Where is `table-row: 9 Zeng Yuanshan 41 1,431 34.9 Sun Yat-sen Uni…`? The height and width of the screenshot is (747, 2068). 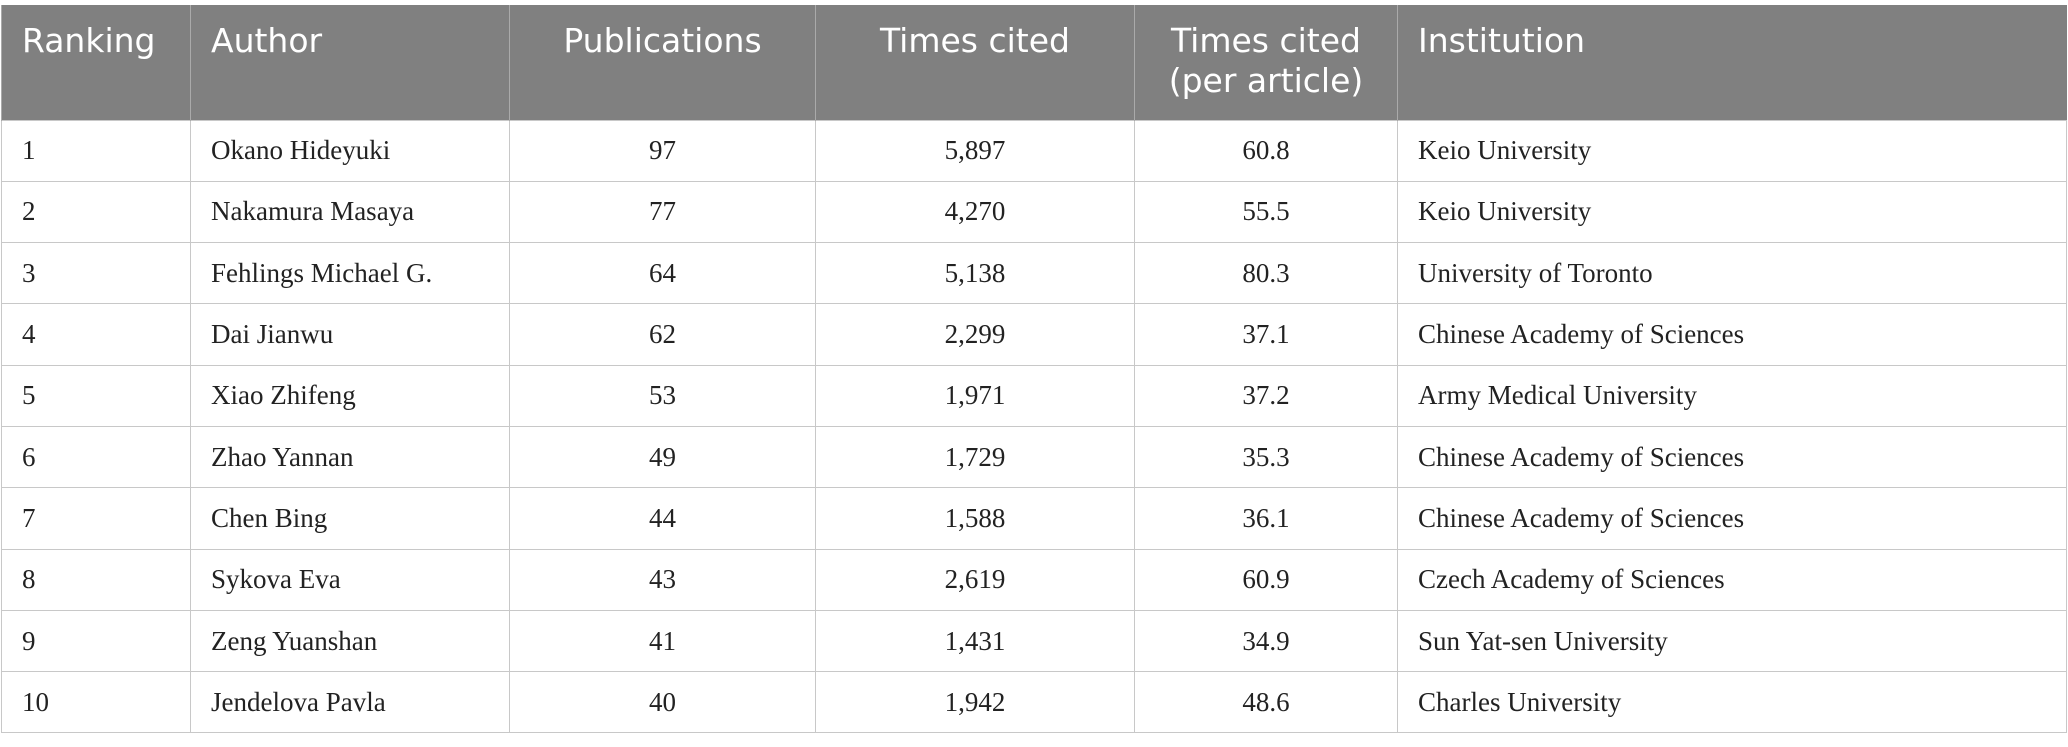
table-row: 9 Zeng Yuanshan 41 1,431 34.9 Sun Yat-sen Uni… is located at coordinates (1034, 641).